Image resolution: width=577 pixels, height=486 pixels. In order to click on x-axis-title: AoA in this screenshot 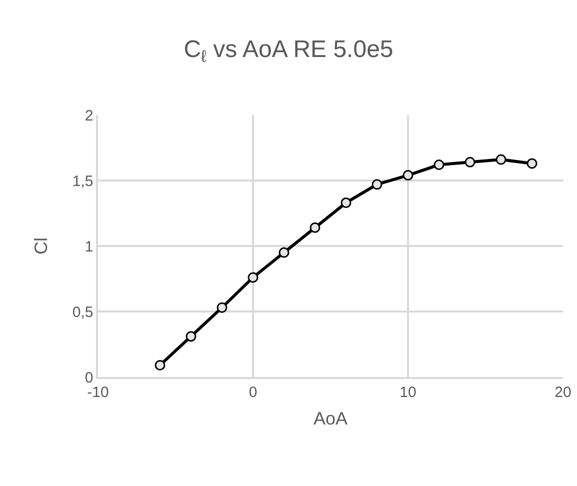, I will do `click(330, 418)`.